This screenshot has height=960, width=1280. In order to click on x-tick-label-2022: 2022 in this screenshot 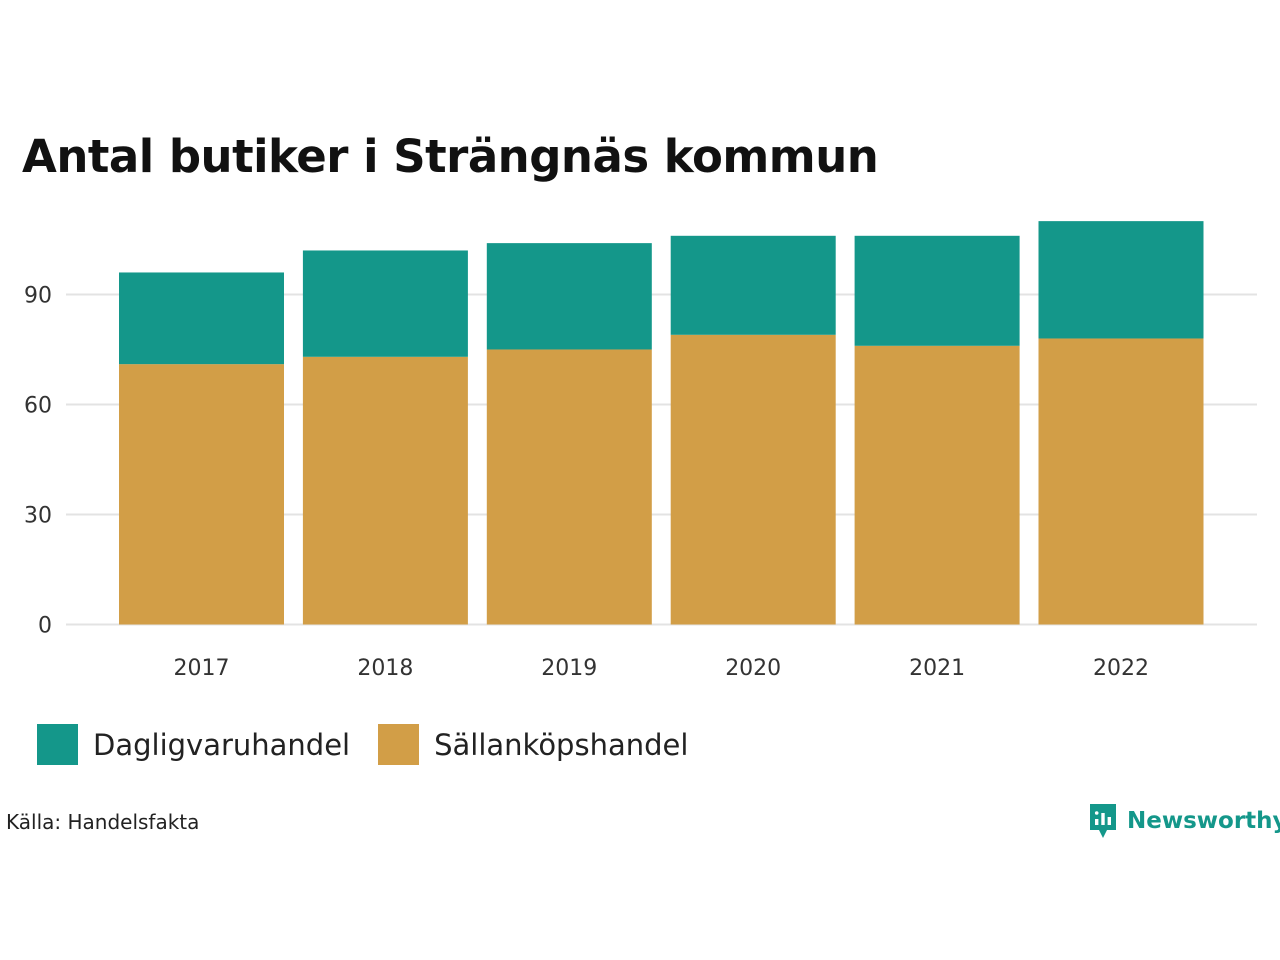, I will do `click(1121, 668)`.